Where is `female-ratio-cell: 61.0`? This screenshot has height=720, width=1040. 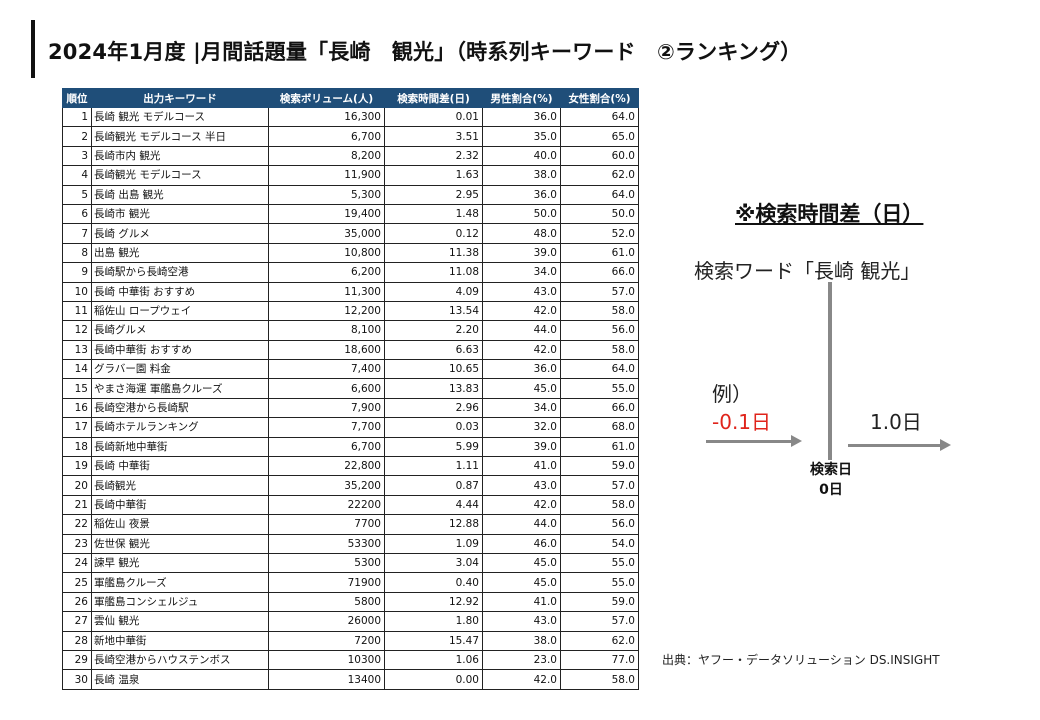
female-ratio-cell: 61.0 is located at coordinates (599, 447).